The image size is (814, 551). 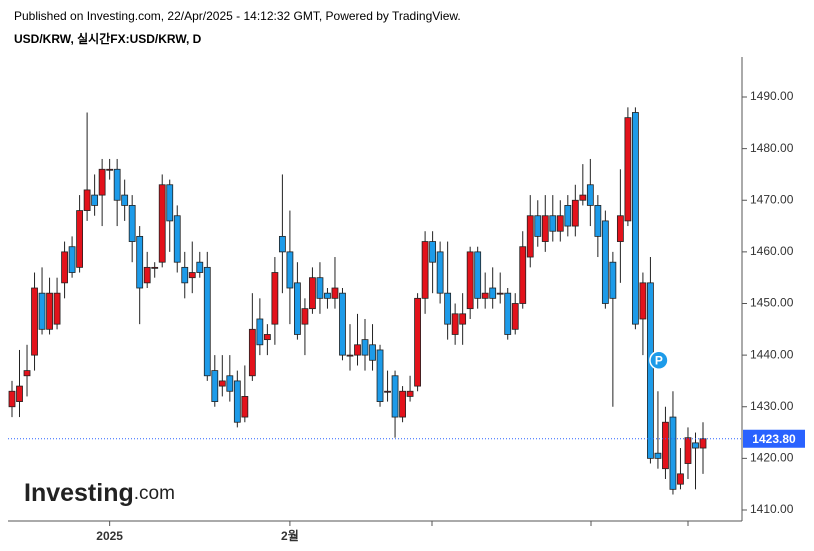 What do you see at coordinates (772, 199) in the screenshot?
I see `y-tick-label: 1470.00` at bounding box center [772, 199].